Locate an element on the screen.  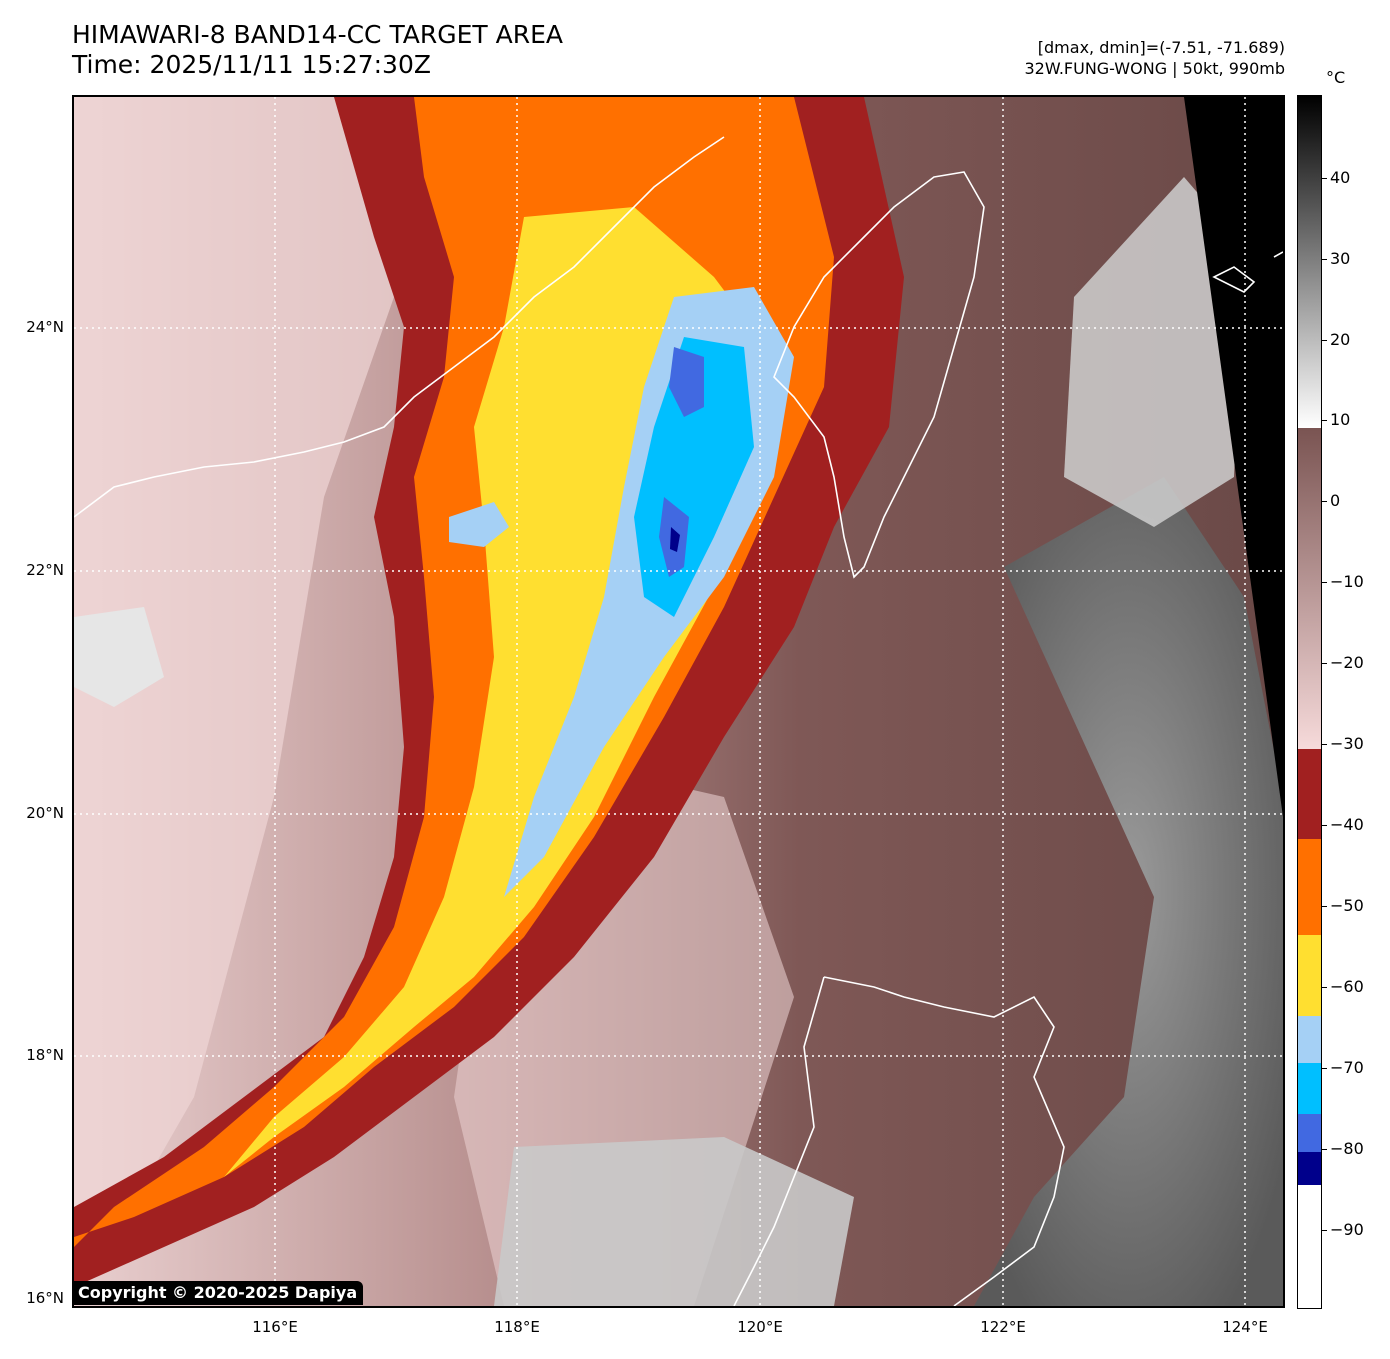
lon-label-120e: 120°E is located at coordinates (760, 1327).